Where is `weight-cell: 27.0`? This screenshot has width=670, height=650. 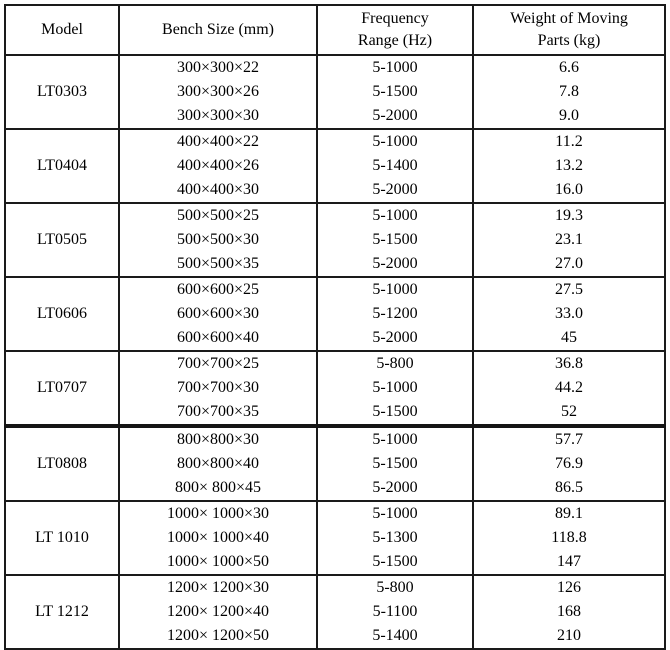 weight-cell: 27.0 is located at coordinates (569, 264).